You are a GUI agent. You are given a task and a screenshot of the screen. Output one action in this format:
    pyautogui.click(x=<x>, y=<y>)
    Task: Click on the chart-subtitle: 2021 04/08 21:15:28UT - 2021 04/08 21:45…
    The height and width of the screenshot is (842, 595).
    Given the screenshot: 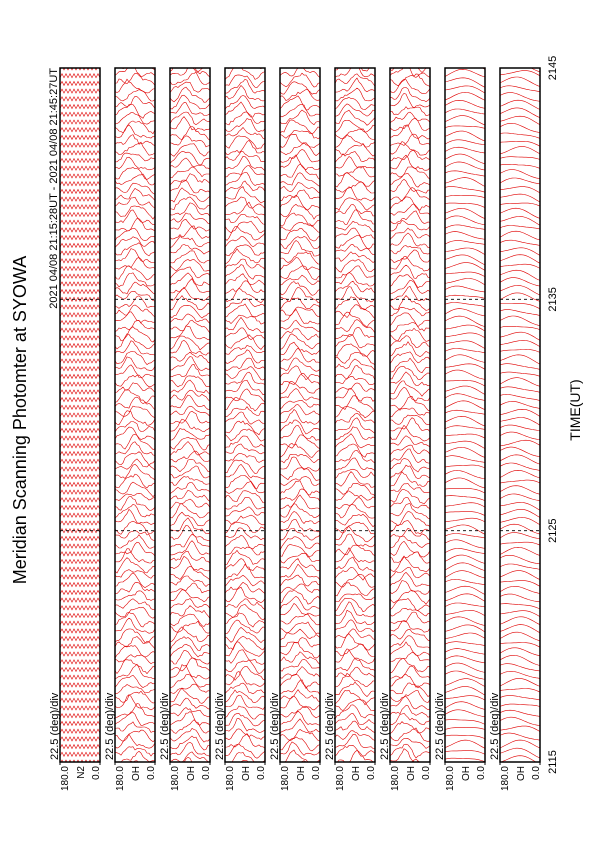 What is the action you would take?
    pyautogui.click(x=54, y=188)
    